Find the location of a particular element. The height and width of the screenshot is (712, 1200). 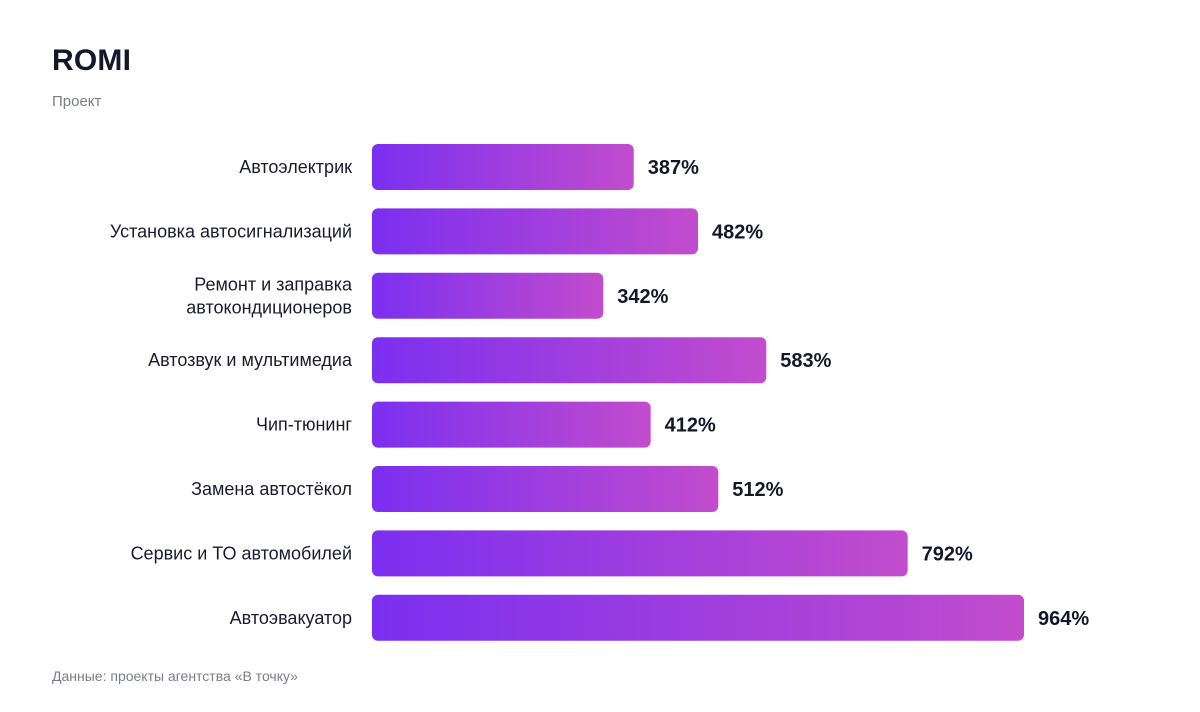

category-label-0: Автоэлектрик is located at coordinates (295, 167).